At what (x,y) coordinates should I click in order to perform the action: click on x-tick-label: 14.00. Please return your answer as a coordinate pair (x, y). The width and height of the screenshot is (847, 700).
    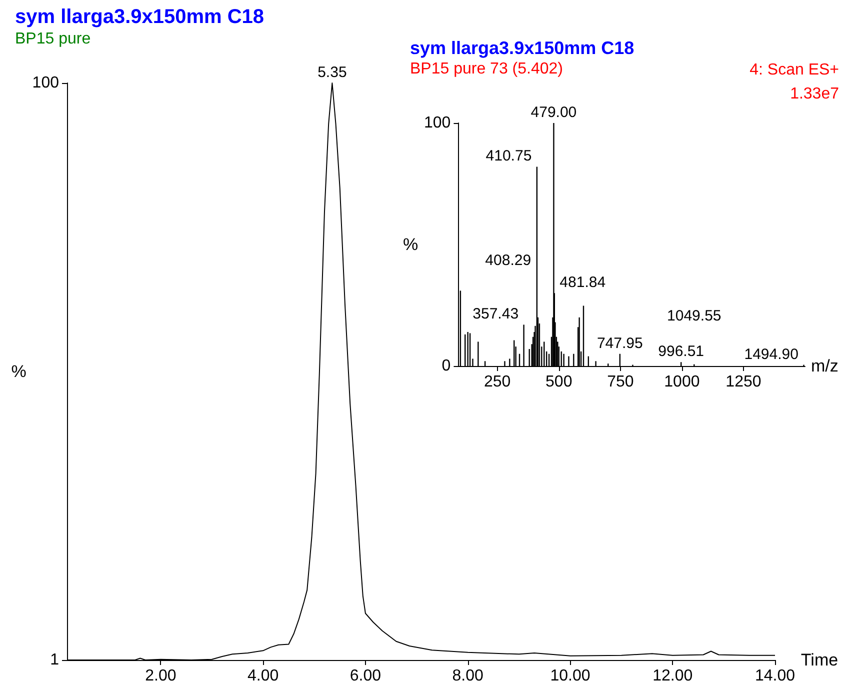
    Looking at the image, I should click on (775, 676).